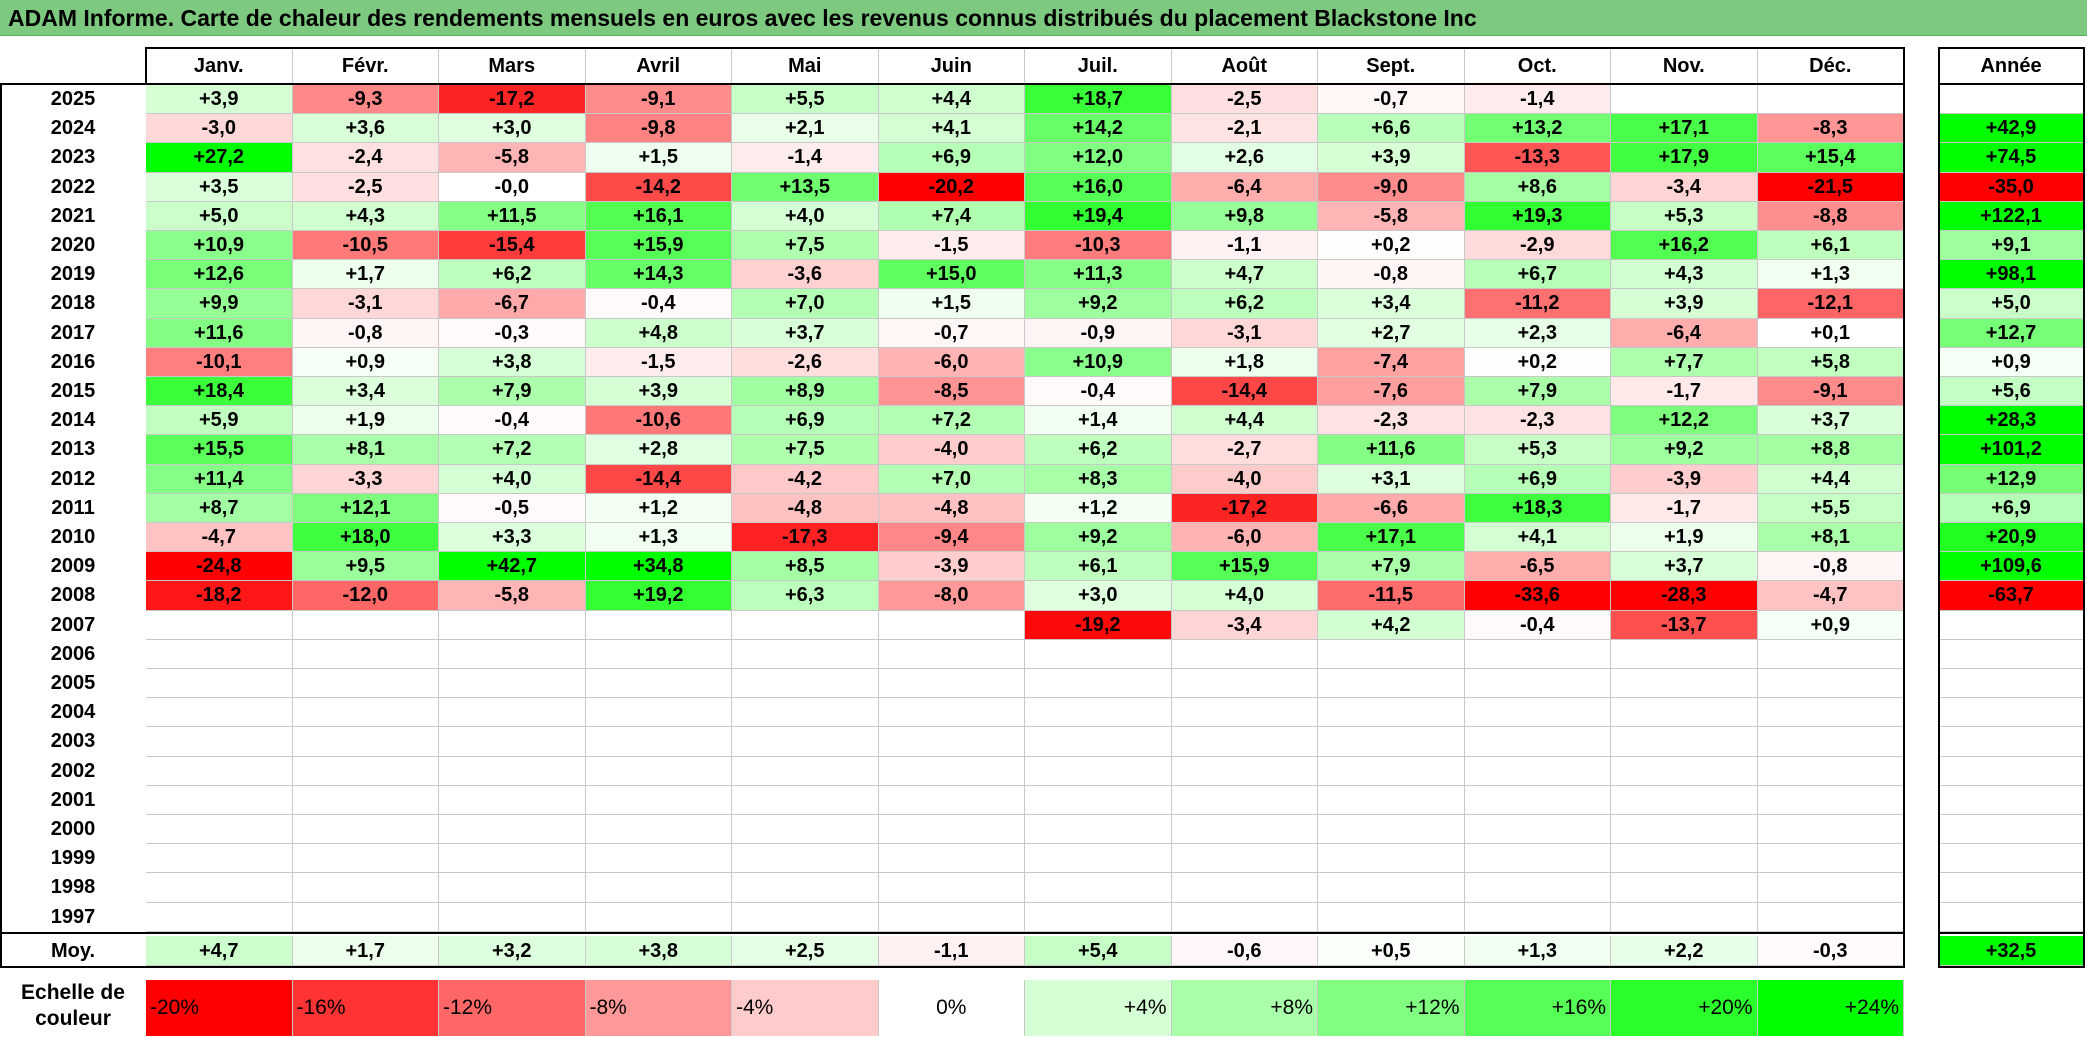 Image resolution: width=2087 pixels, height=1037 pixels. What do you see at coordinates (952, 66) in the screenshot?
I see `month-header: Juin` at bounding box center [952, 66].